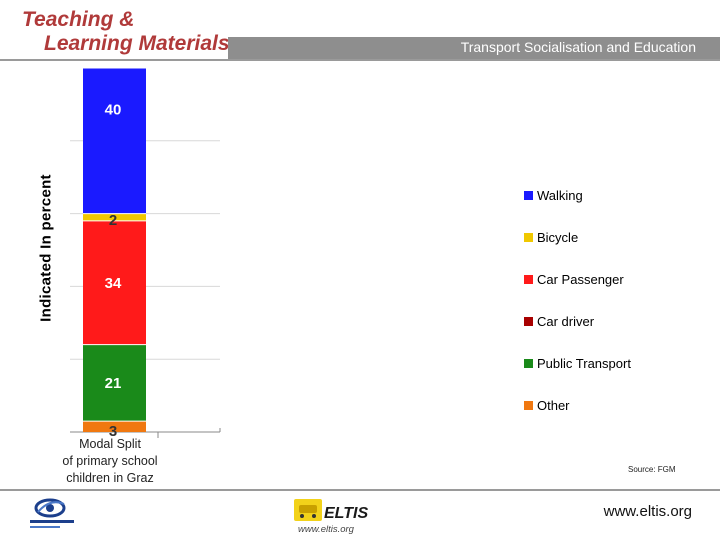  I want to click on partner-logo-icon, so click(52, 513).